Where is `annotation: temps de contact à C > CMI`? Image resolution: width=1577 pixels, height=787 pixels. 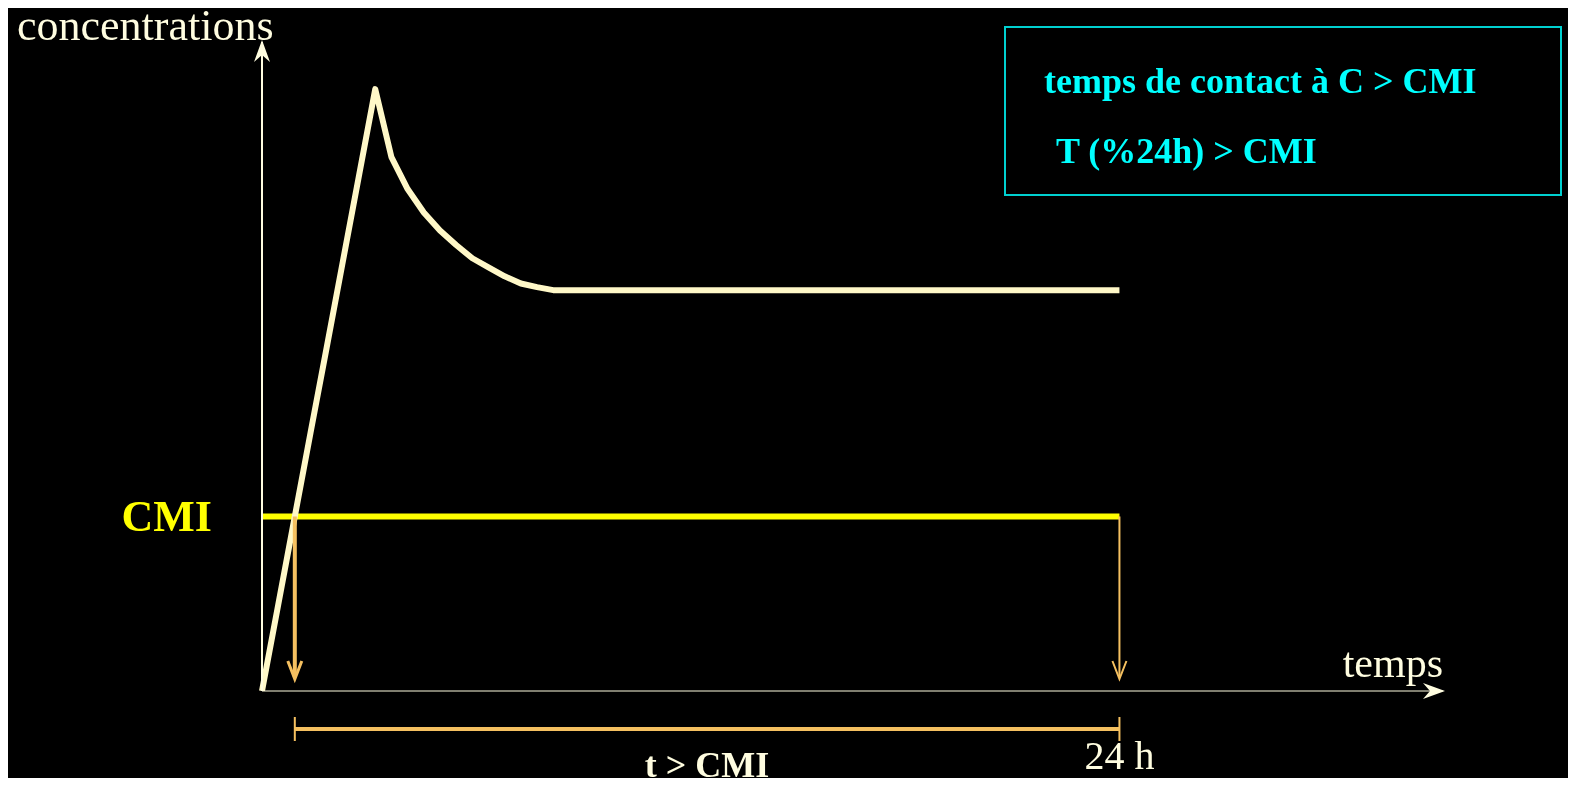 annotation: temps de contact à C > CMI is located at coordinates (1261, 81).